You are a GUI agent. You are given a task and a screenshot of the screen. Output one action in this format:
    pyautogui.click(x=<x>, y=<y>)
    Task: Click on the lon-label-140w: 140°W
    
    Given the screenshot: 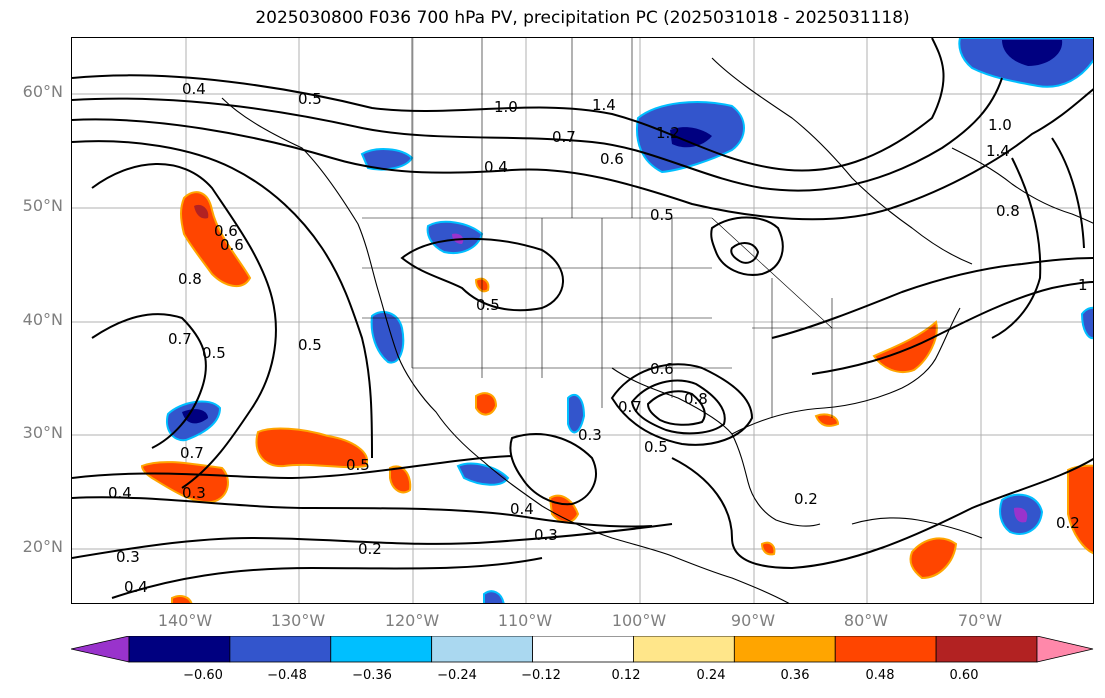 What is the action you would take?
    pyautogui.click(x=185, y=620)
    